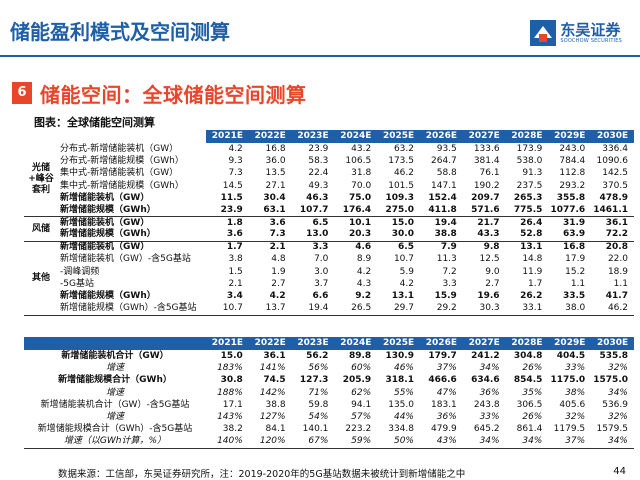 The height and width of the screenshot is (480, 640). What do you see at coordinates (612, 235) in the screenshot?
I see `cell-value: 72.2` at bounding box center [612, 235].